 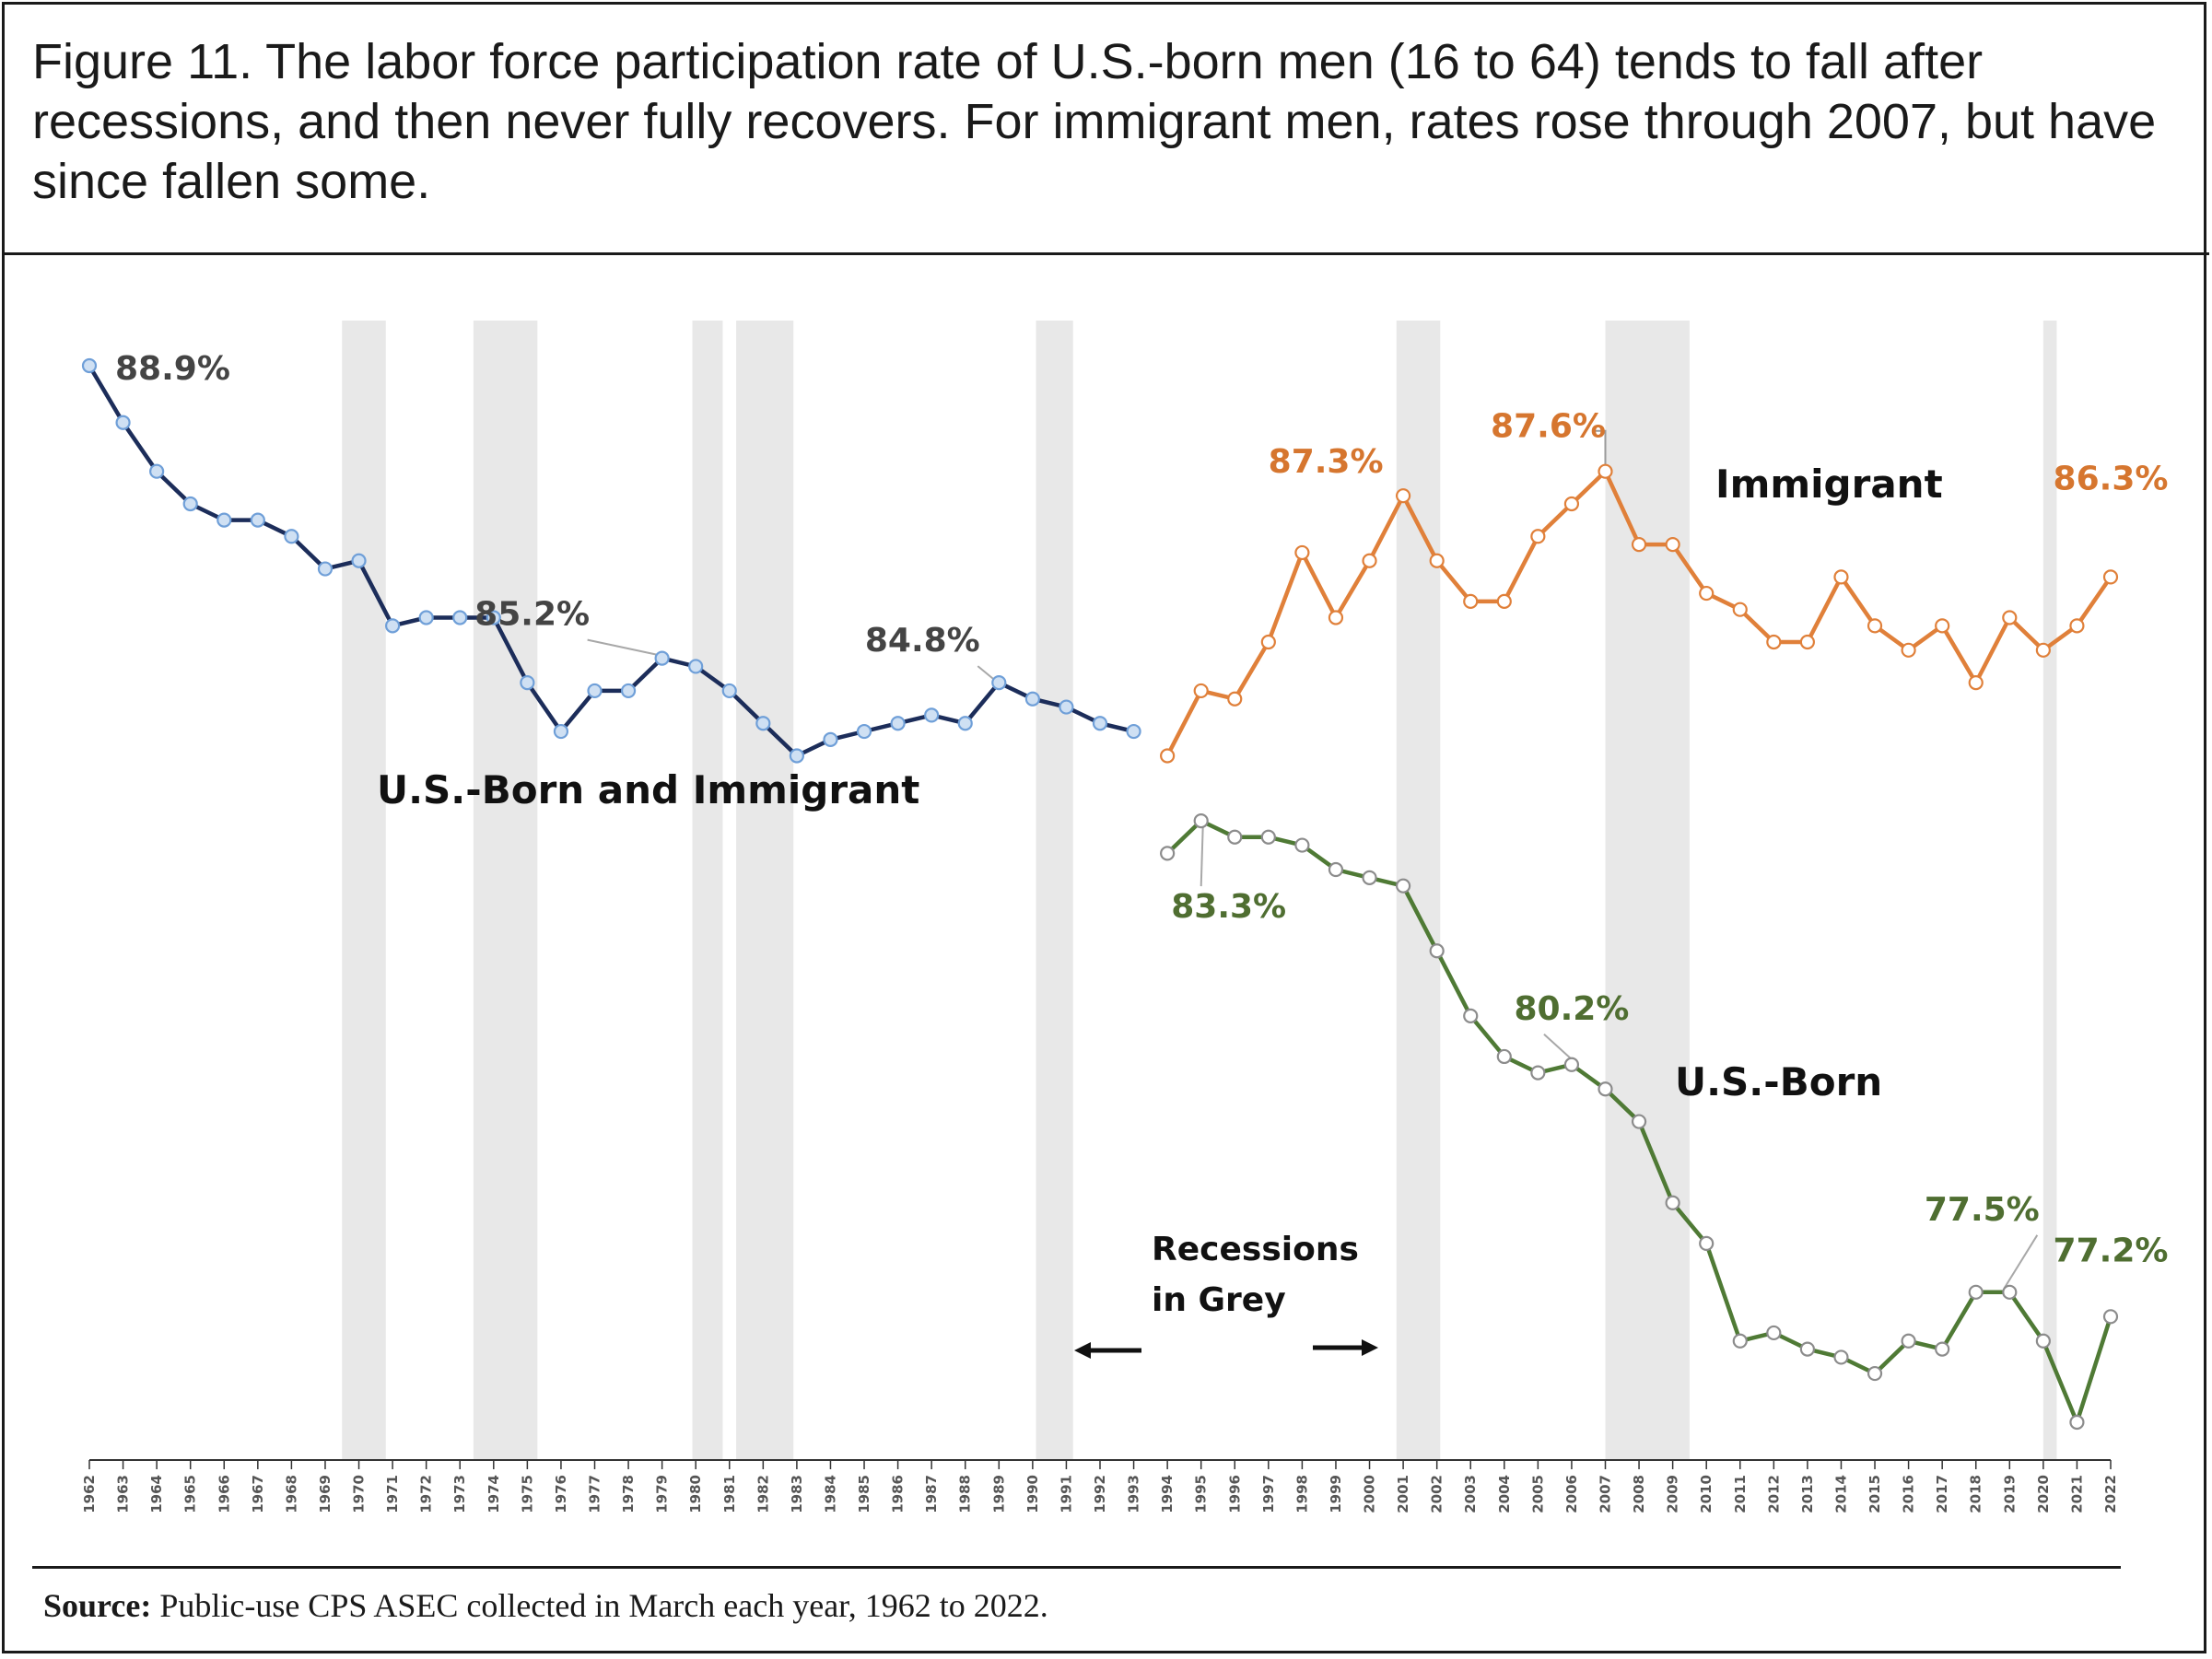 I want to click on x-tick-label: 1992, so click(x=1100, y=1494).